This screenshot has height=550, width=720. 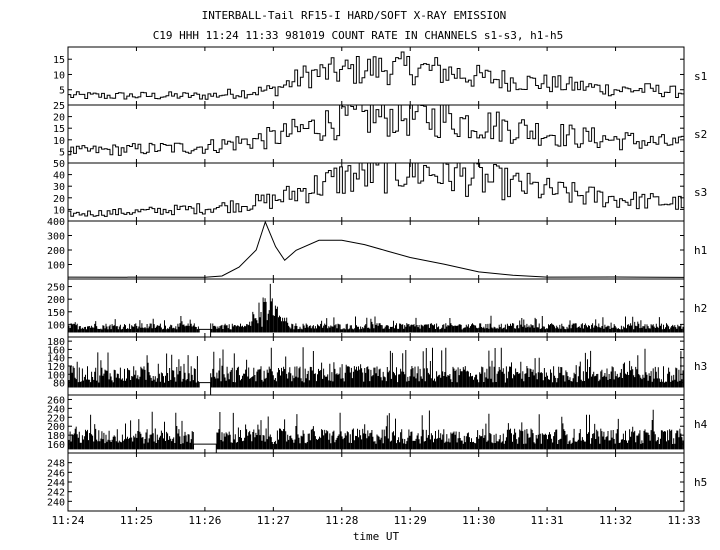 What do you see at coordinates (547, 520) in the screenshot?
I see `x-tick-label: 11:31` at bounding box center [547, 520].